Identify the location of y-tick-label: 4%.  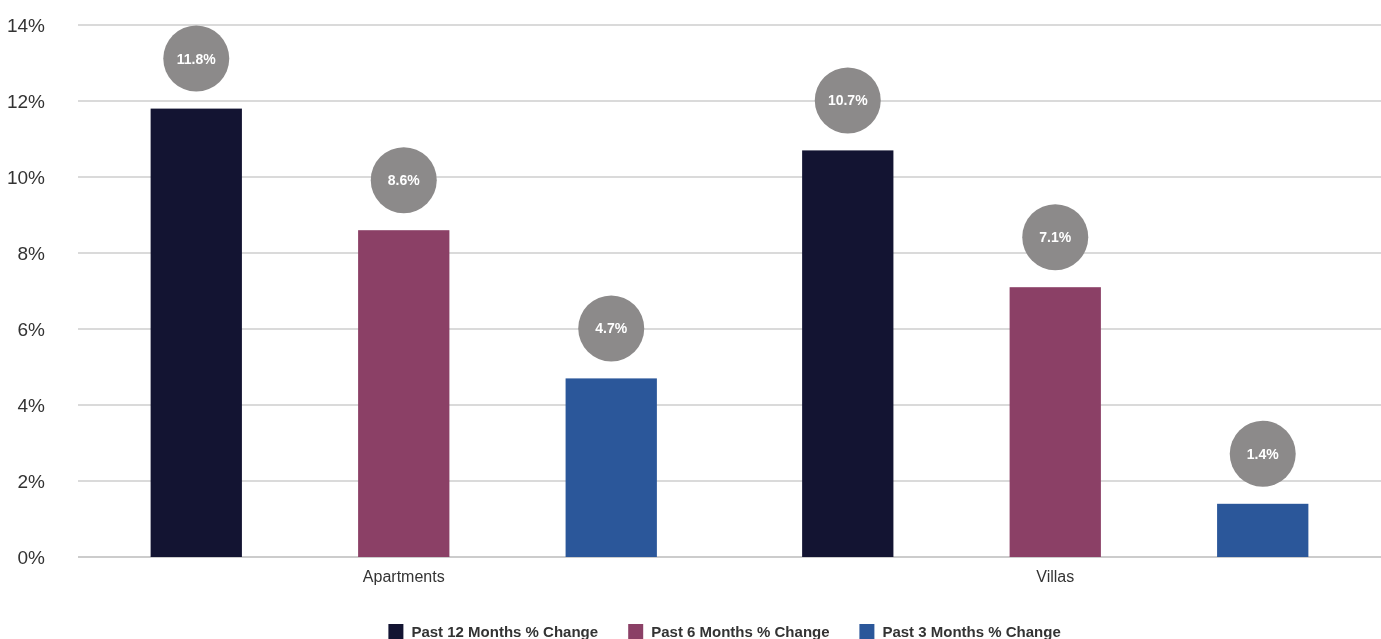
(31, 405).